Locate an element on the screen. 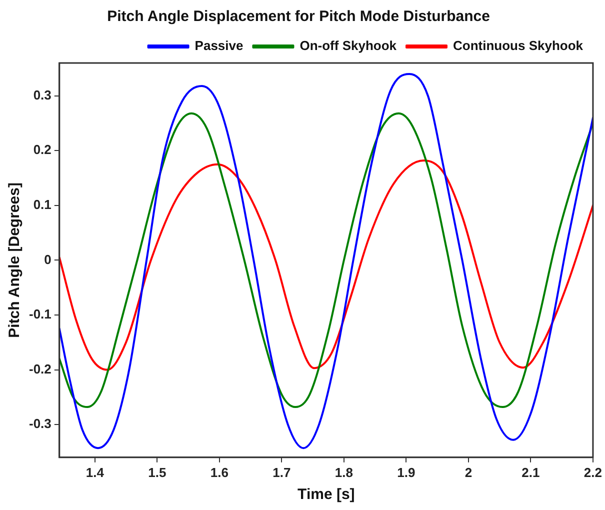 Image resolution: width=605 pixels, height=510 pixels. legend-label: On-off Skyhook is located at coordinates (349, 46).